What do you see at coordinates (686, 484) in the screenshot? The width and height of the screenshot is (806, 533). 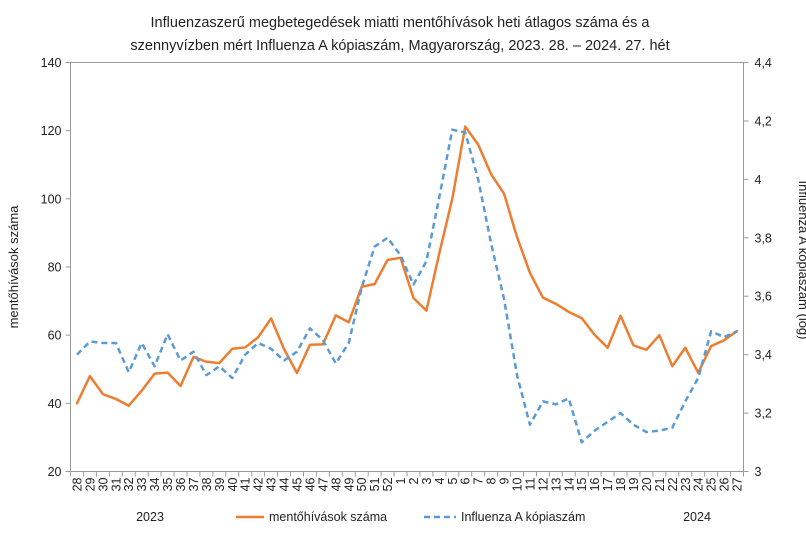 I see `x-tick-label: 23` at bounding box center [686, 484].